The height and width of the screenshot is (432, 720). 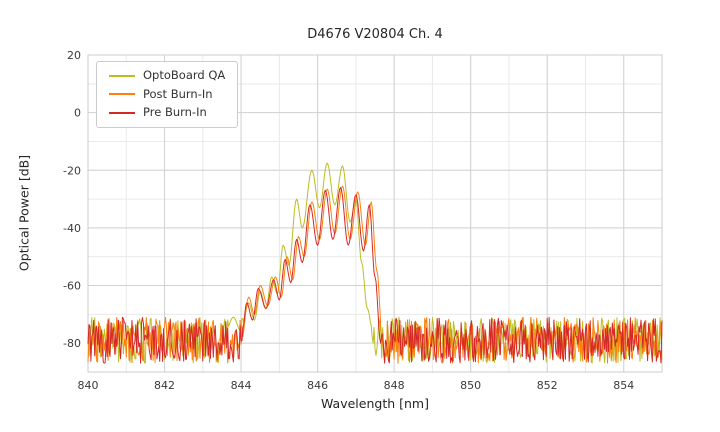 I want to click on legend-item: Pre Burn-In, so click(x=167, y=112).